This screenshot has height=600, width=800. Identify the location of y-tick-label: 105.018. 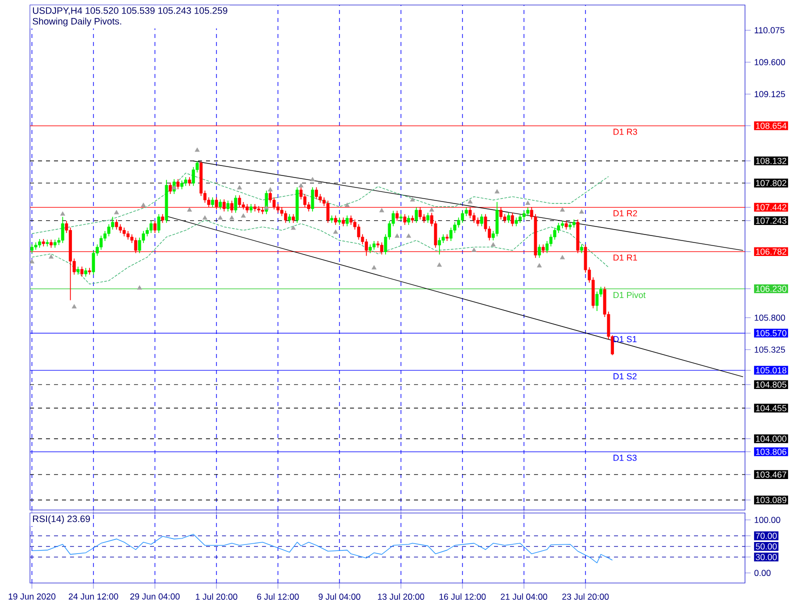
(771, 370).